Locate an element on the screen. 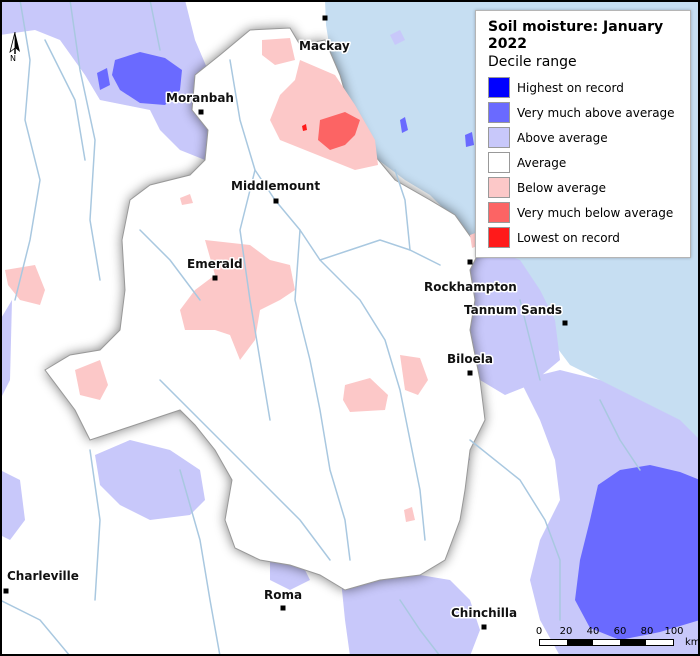  legend-item: Very much above average is located at coordinates (584, 112).